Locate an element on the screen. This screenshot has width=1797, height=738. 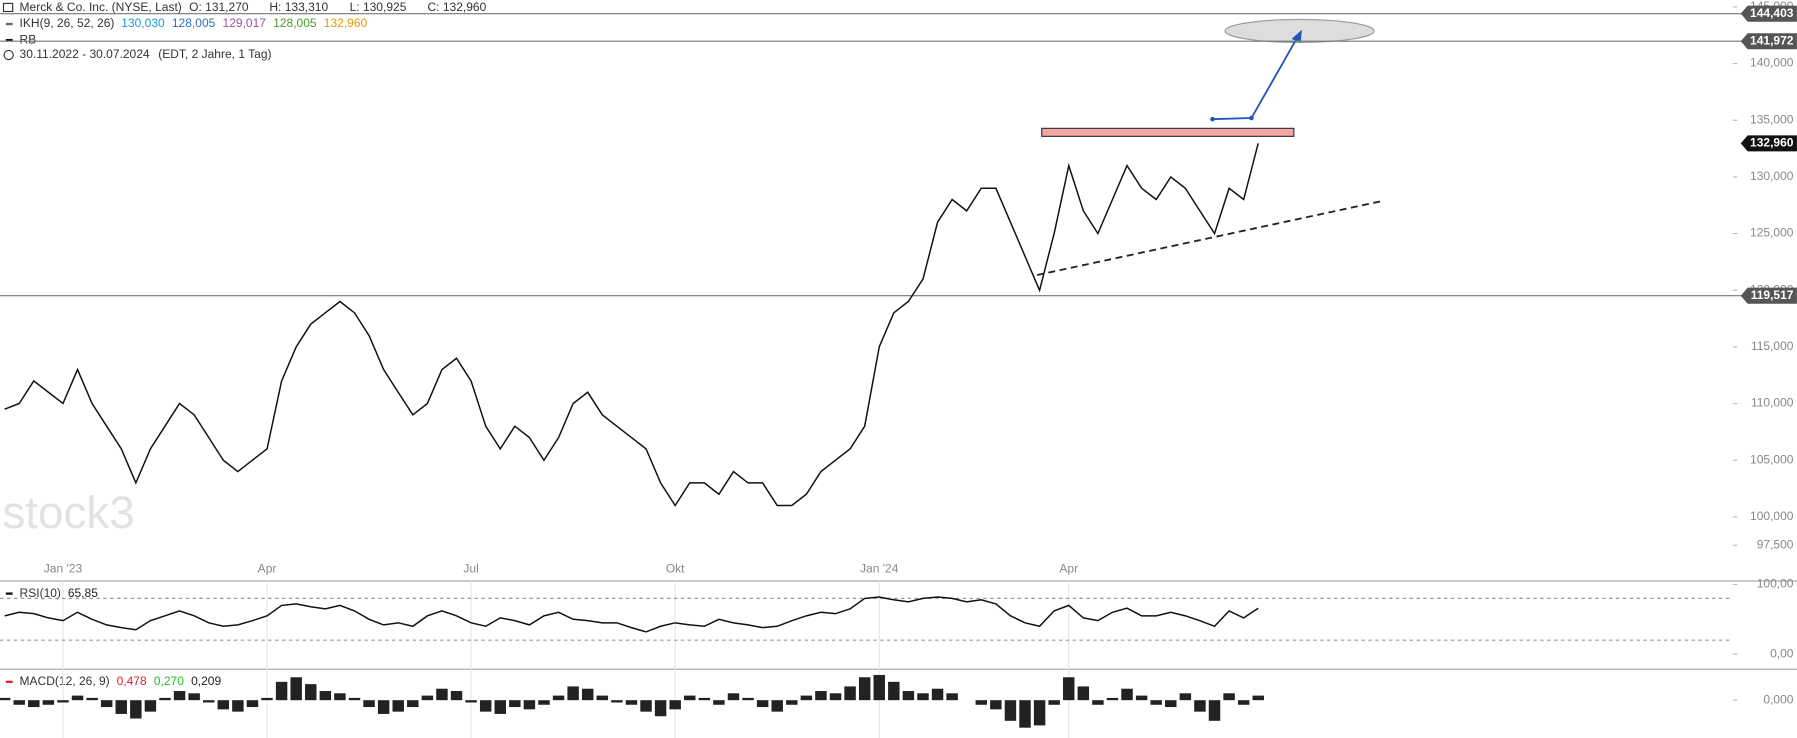
y-tick-label: 97,500 is located at coordinates (1775, 544).